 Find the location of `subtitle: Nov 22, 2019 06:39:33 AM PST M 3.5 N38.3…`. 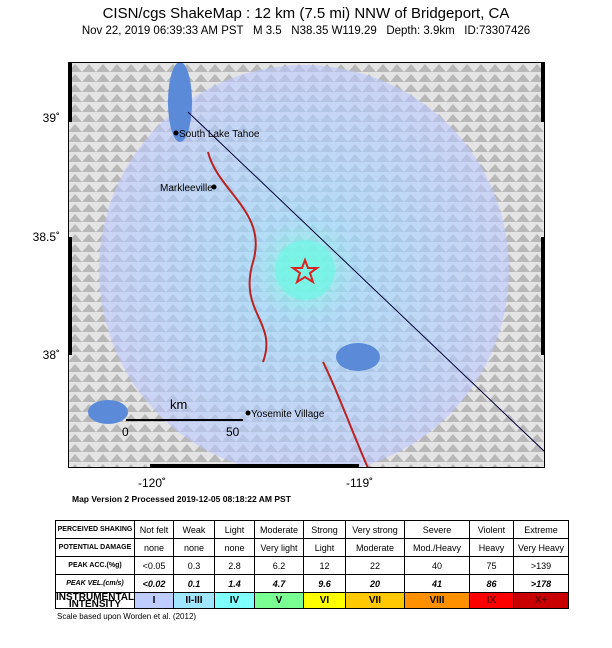

subtitle: Nov 22, 2019 06:39:33 AM PST M 3.5 N38.3… is located at coordinates (306, 31).